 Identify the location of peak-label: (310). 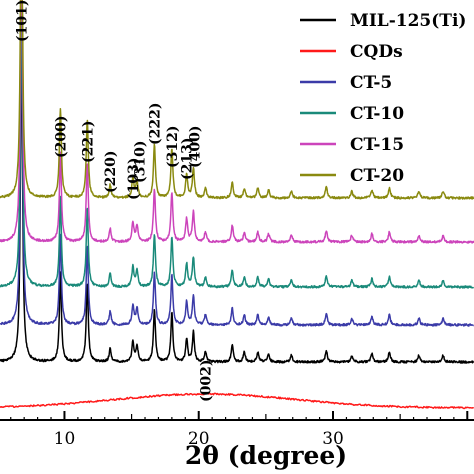
(141, 162).